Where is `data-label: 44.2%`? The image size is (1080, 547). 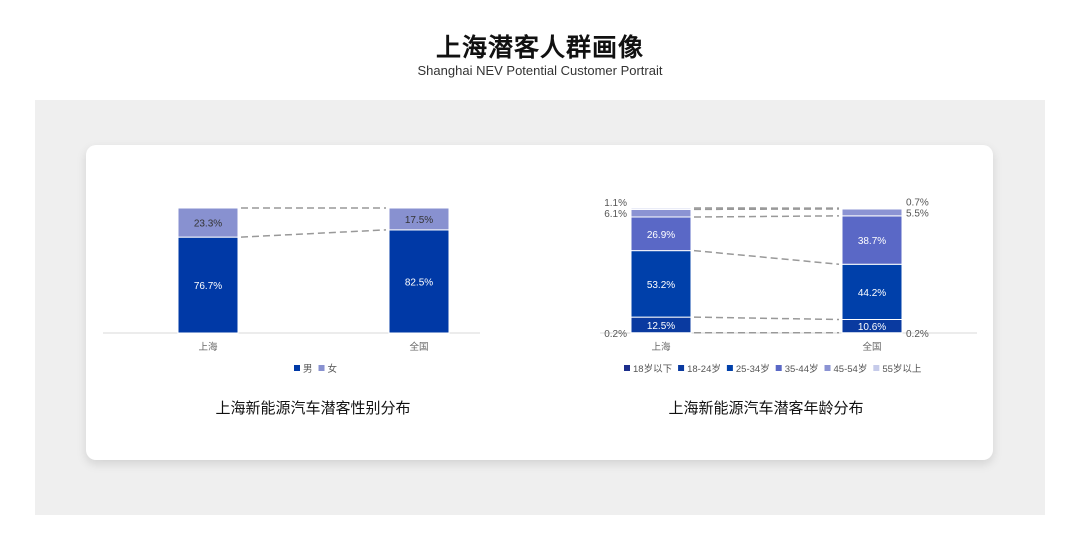
data-label: 44.2% is located at coordinates (872, 293).